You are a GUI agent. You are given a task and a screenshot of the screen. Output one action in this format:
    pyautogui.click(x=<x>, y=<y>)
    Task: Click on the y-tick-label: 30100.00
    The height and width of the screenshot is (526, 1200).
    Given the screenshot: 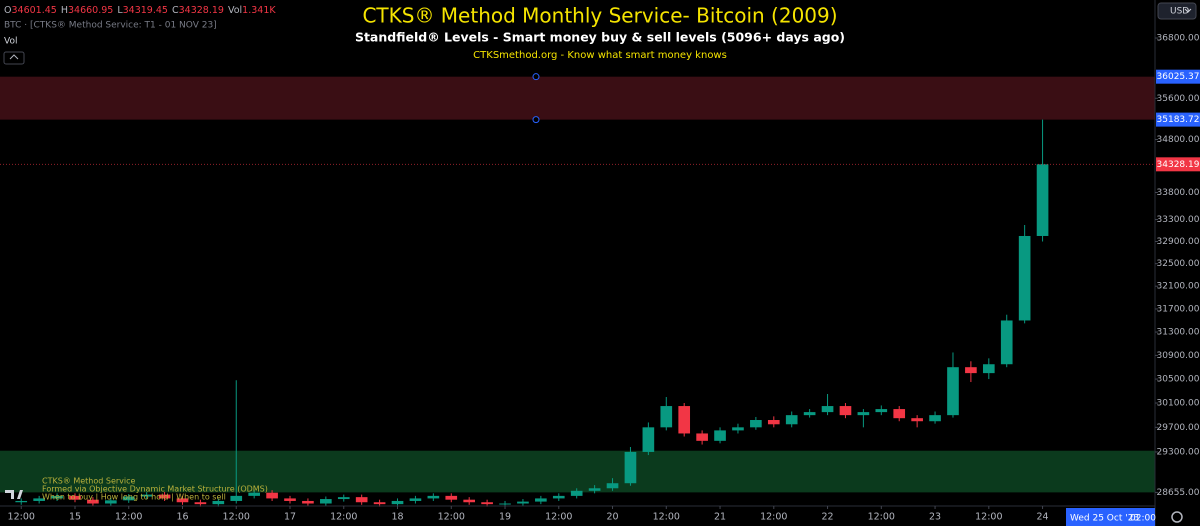 What is the action you would take?
    pyautogui.click(x=1178, y=404)
    